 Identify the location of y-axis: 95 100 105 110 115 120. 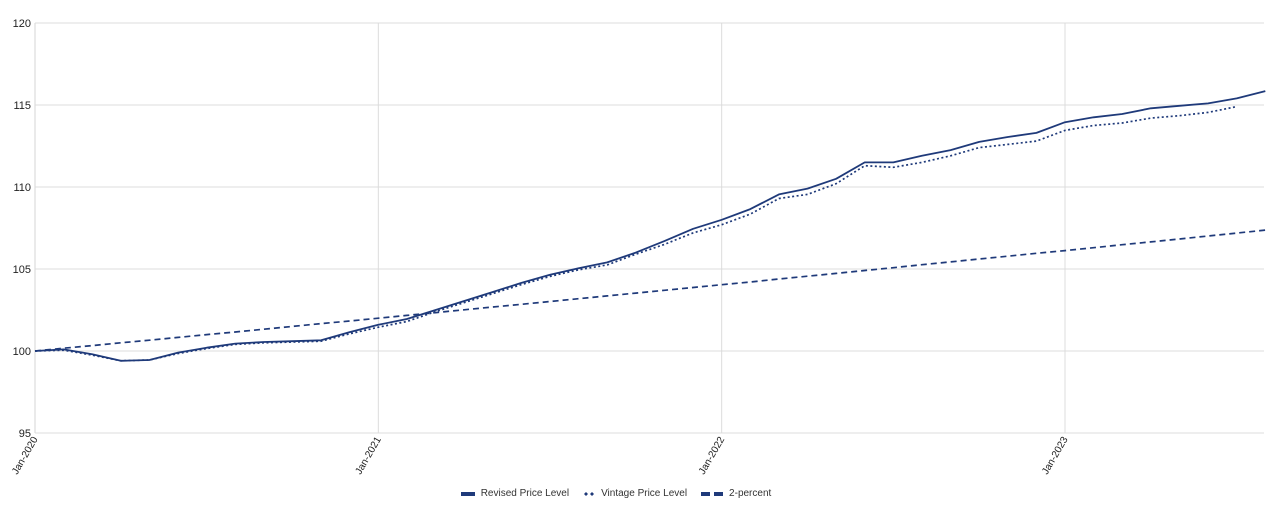
(22, 229).